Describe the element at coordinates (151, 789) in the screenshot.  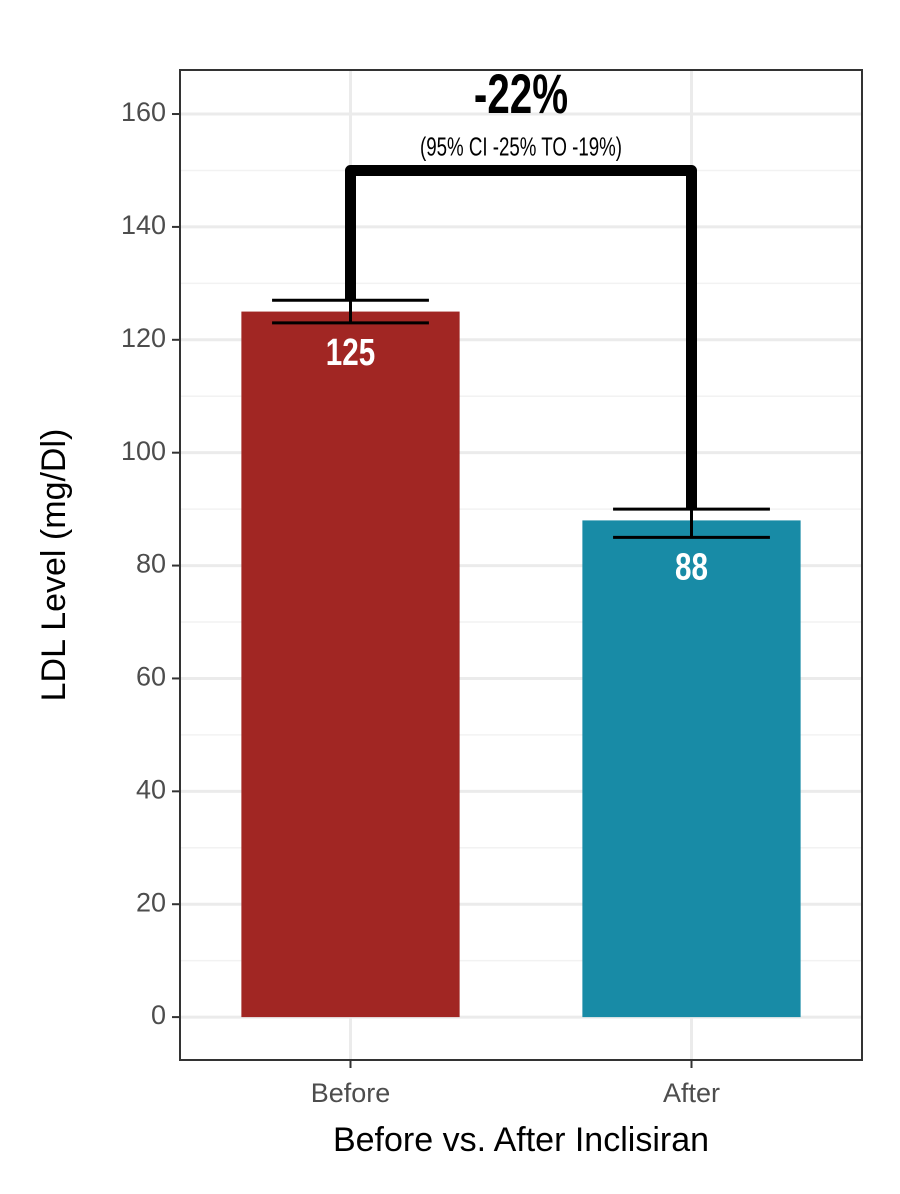
I see `y-tick-label: 40` at that location.